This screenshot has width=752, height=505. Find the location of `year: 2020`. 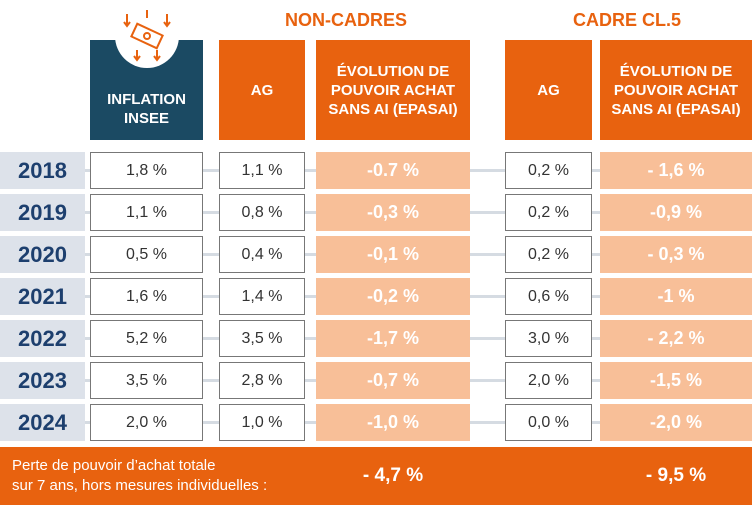

year: 2020 is located at coordinates (42, 254).